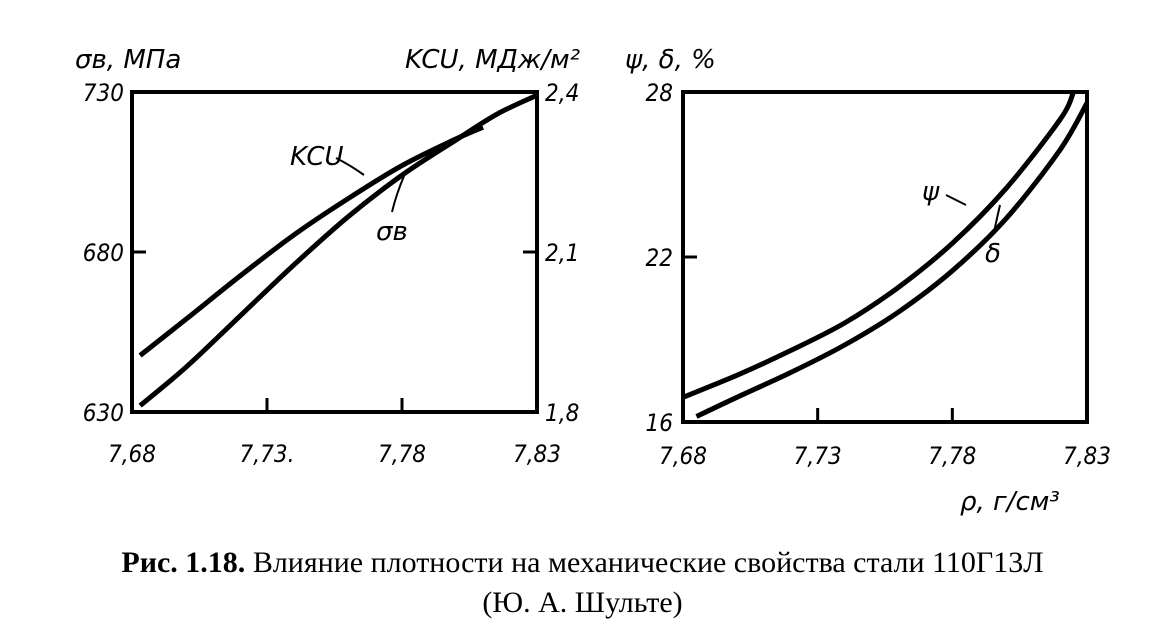 This screenshot has width=1165, height=634. What do you see at coordinates (683, 456) in the screenshot?
I see `x-tick-label-right-chart: 7,68` at bounding box center [683, 456].